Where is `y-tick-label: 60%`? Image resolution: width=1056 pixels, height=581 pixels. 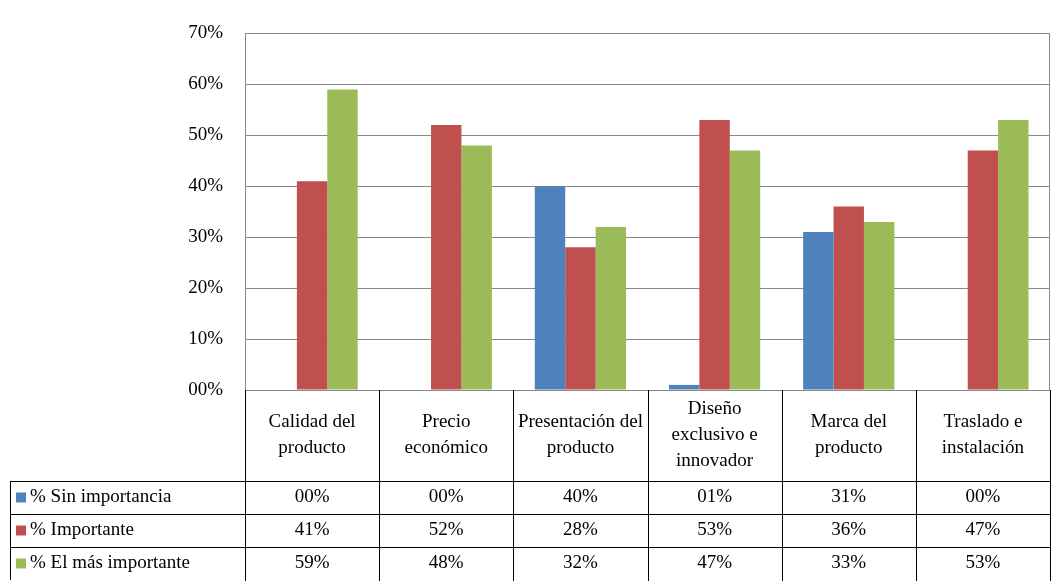
y-tick-label: 60% is located at coordinates (206, 83).